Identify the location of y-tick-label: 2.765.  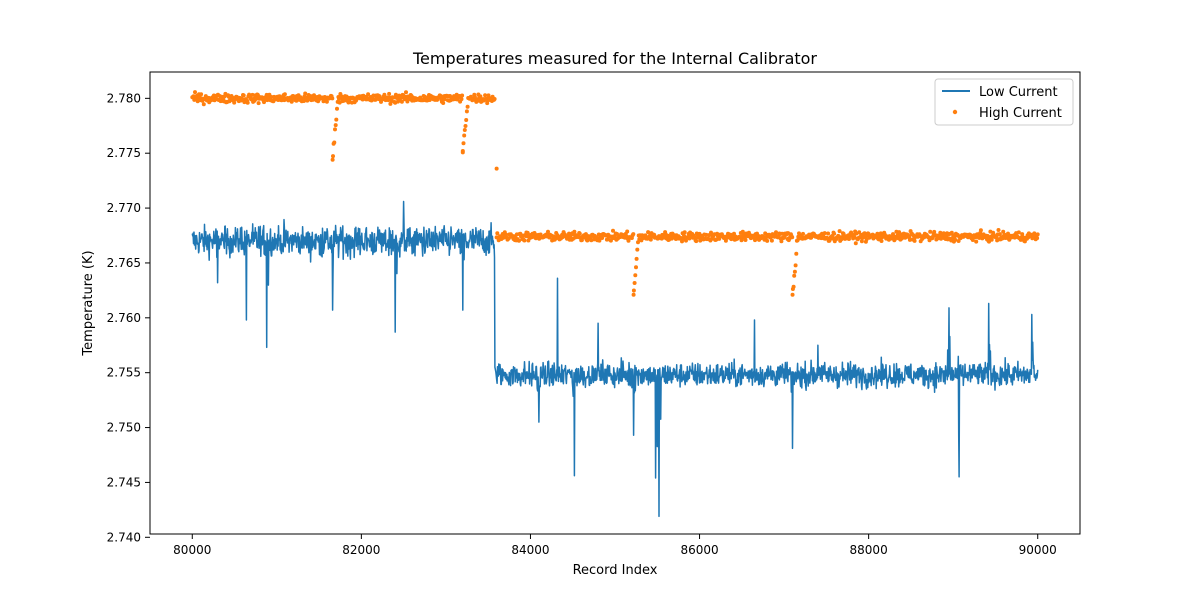
(124, 263).